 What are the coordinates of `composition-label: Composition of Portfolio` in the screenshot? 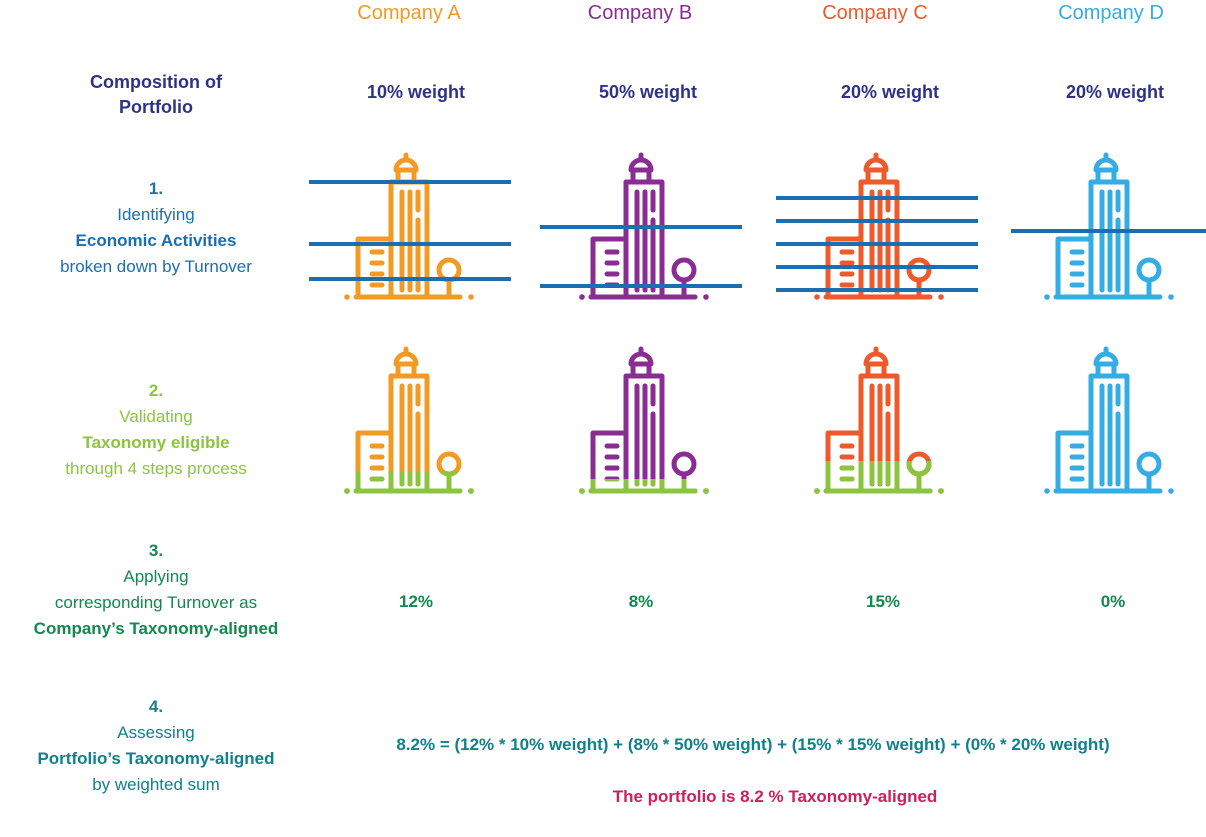 It's located at (156, 95).